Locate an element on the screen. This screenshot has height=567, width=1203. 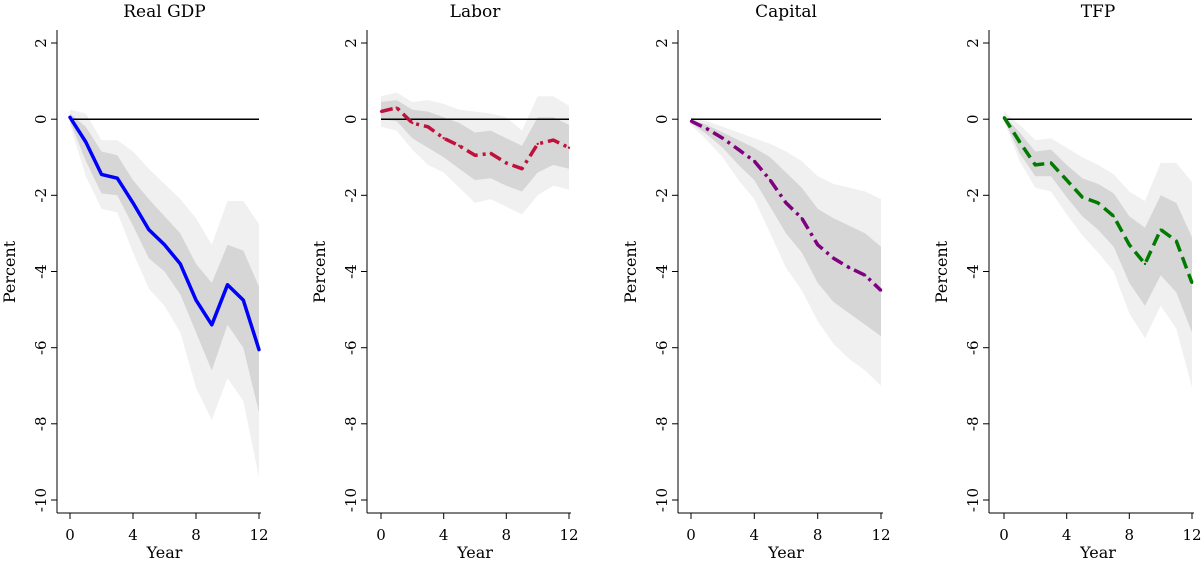
panel-title: TFP is located at coordinates (1098, 12).